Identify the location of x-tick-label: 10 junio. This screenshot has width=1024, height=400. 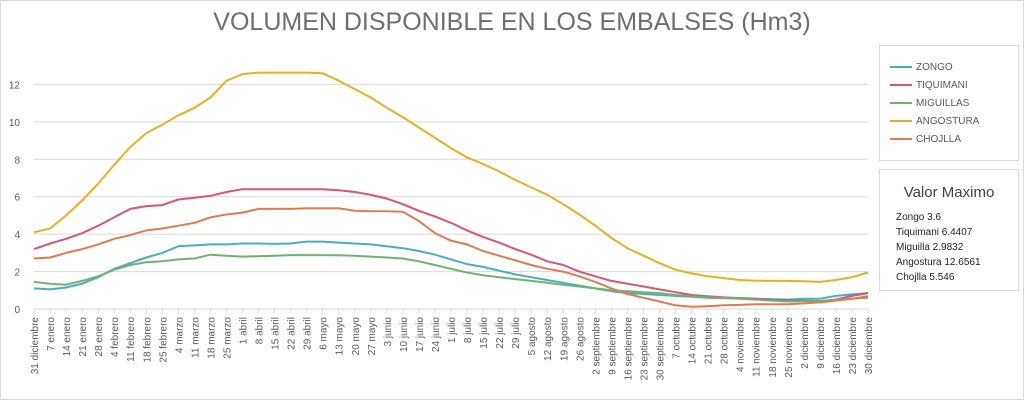
(404, 334).